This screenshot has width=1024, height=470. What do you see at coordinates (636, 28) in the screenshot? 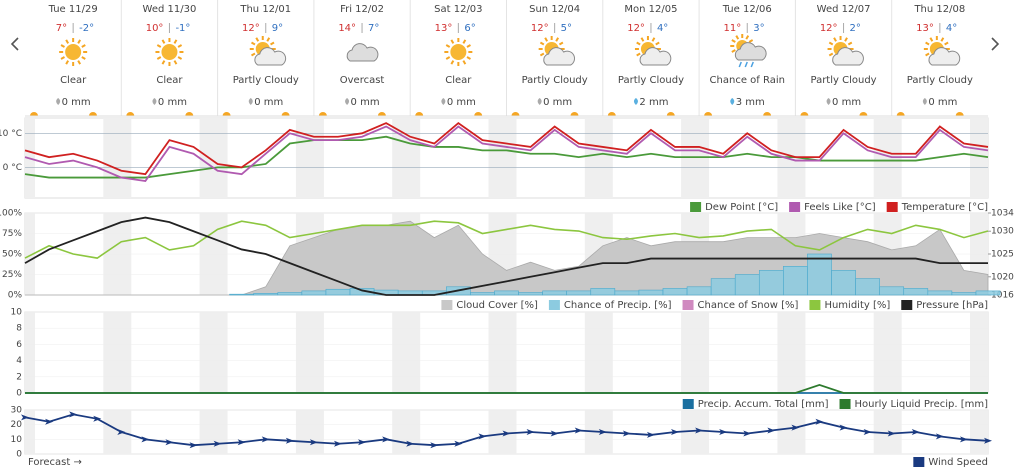
I see `day-high: 12°` at bounding box center [636, 28].